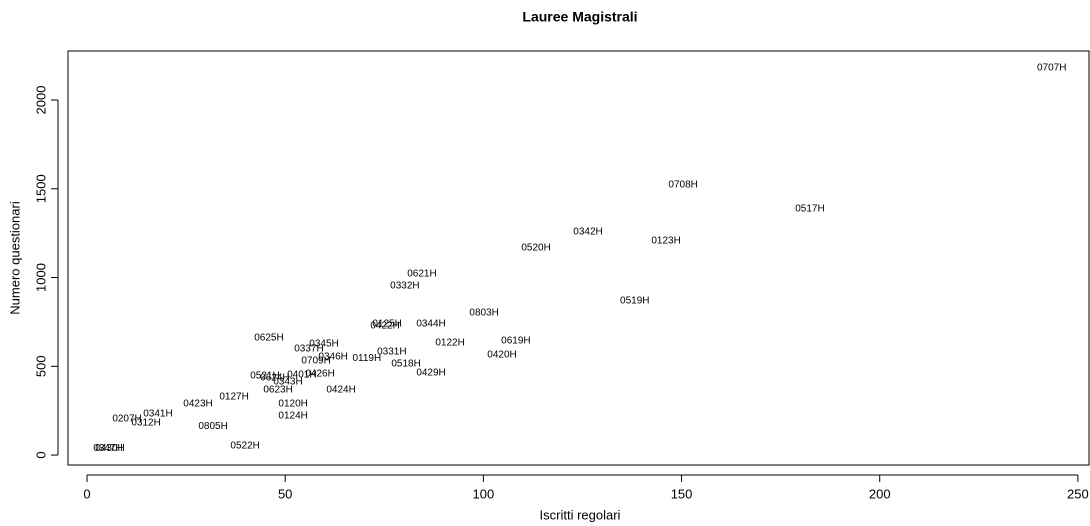 This screenshot has width=1090, height=526. What do you see at coordinates (292, 416) in the screenshot?
I see `point-label: 0124H` at bounding box center [292, 416].